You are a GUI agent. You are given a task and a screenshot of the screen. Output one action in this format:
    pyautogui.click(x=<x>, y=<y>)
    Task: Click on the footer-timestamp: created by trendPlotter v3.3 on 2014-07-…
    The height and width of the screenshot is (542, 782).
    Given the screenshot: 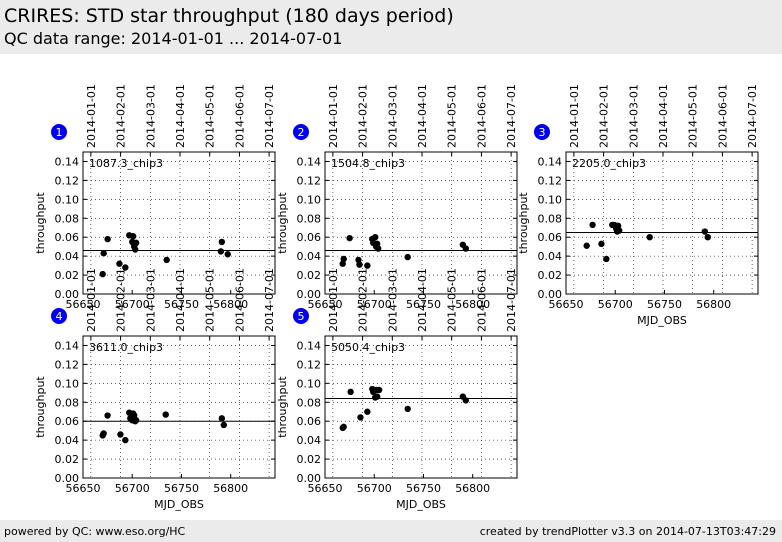 What is the action you would take?
    pyautogui.click(x=627, y=531)
    